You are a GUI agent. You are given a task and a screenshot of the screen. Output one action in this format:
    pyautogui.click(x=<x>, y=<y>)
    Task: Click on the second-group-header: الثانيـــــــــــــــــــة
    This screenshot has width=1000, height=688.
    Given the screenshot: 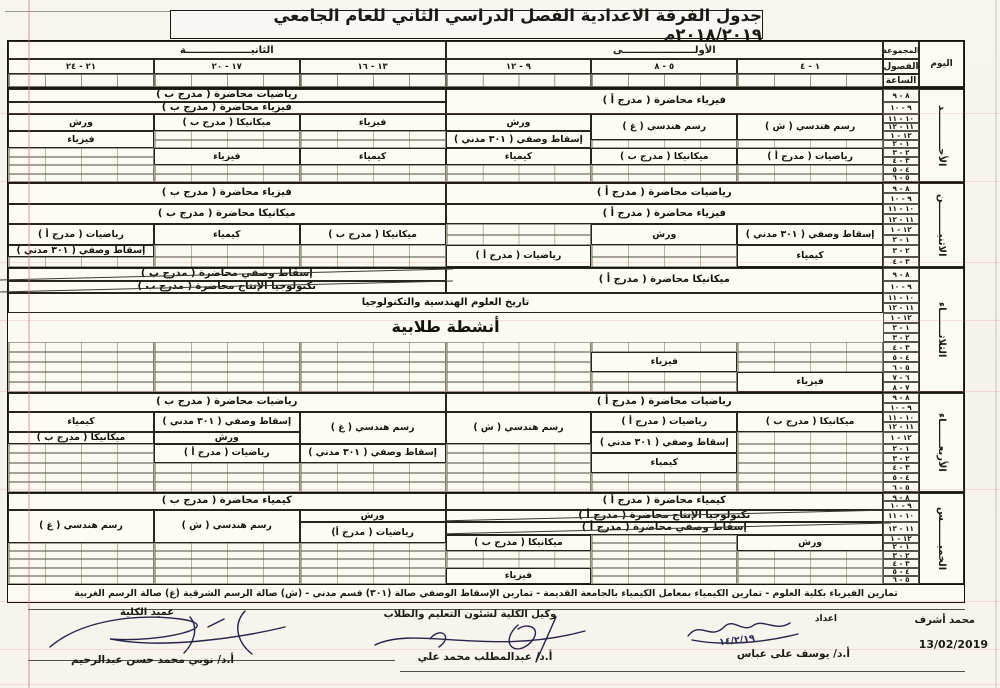 What is the action you would take?
    pyautogui.click(x=227, y=50)
    